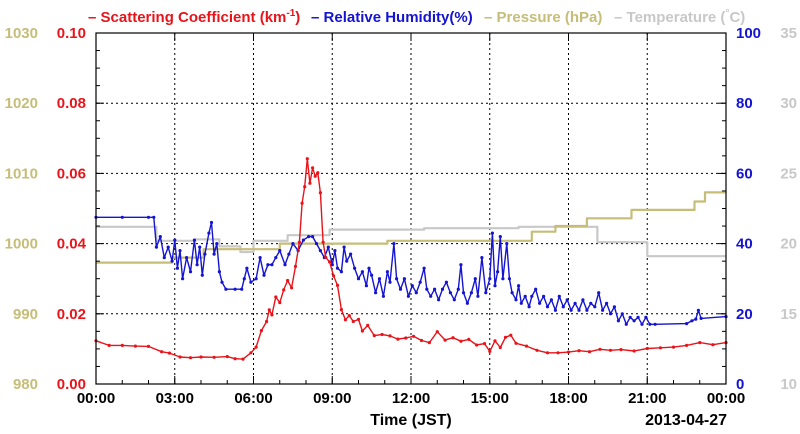  What do you see at coordinates (788, 384) in the screenshot?
I see `temperature-tick-label: 10` at bounding box center [788, 384].